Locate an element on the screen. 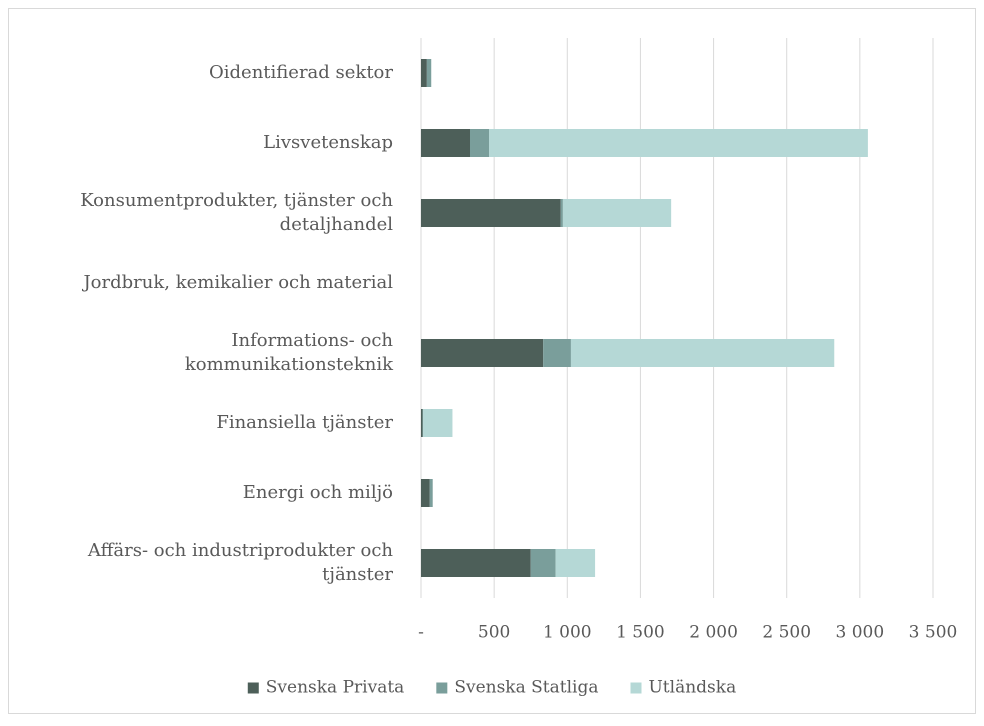 The height and width of the screenshot is (726, 984). legend-label: Utländska is located at coordinates (692, 688).